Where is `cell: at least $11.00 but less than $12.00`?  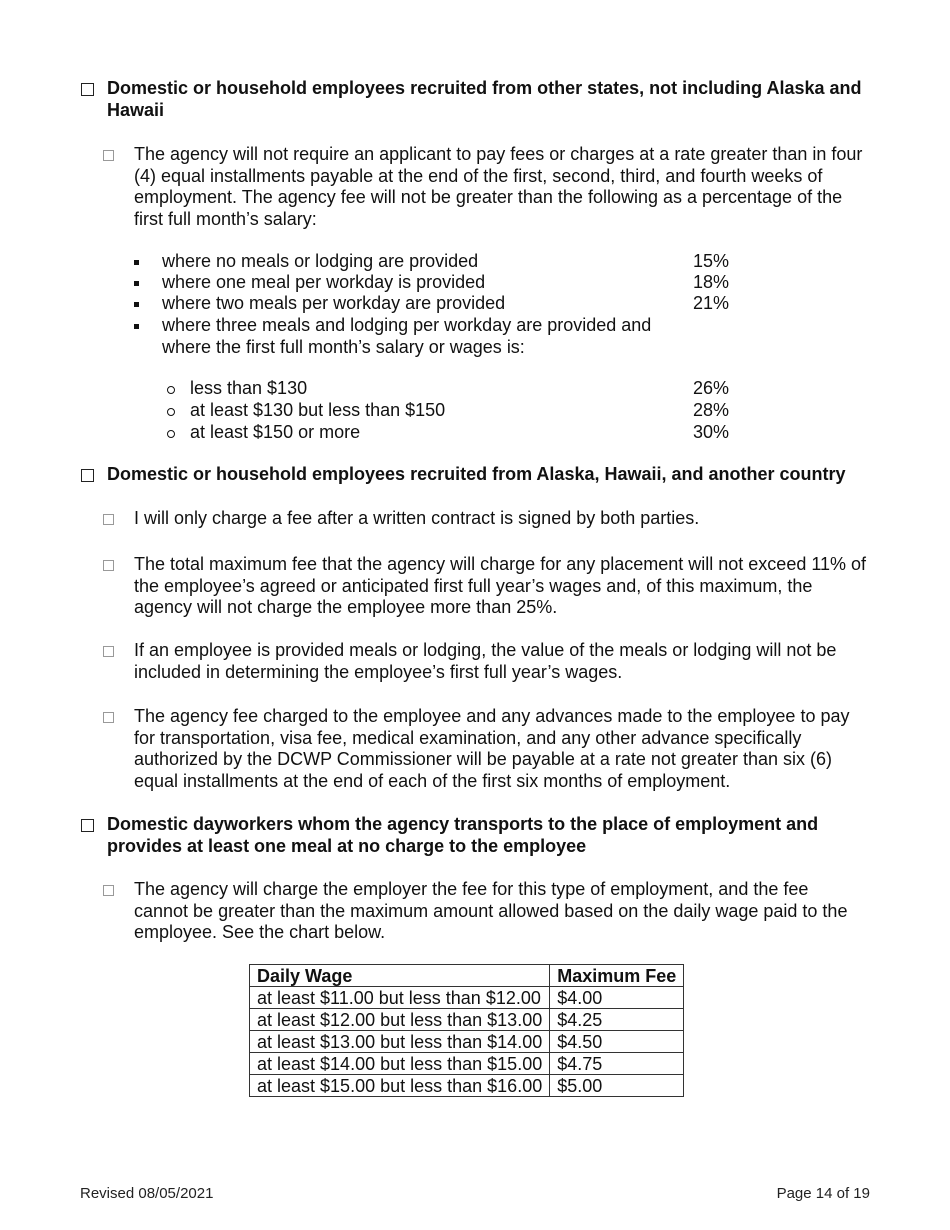
cell: at least $11.00 but less than $12.00 is located at coordinates (399, 997).